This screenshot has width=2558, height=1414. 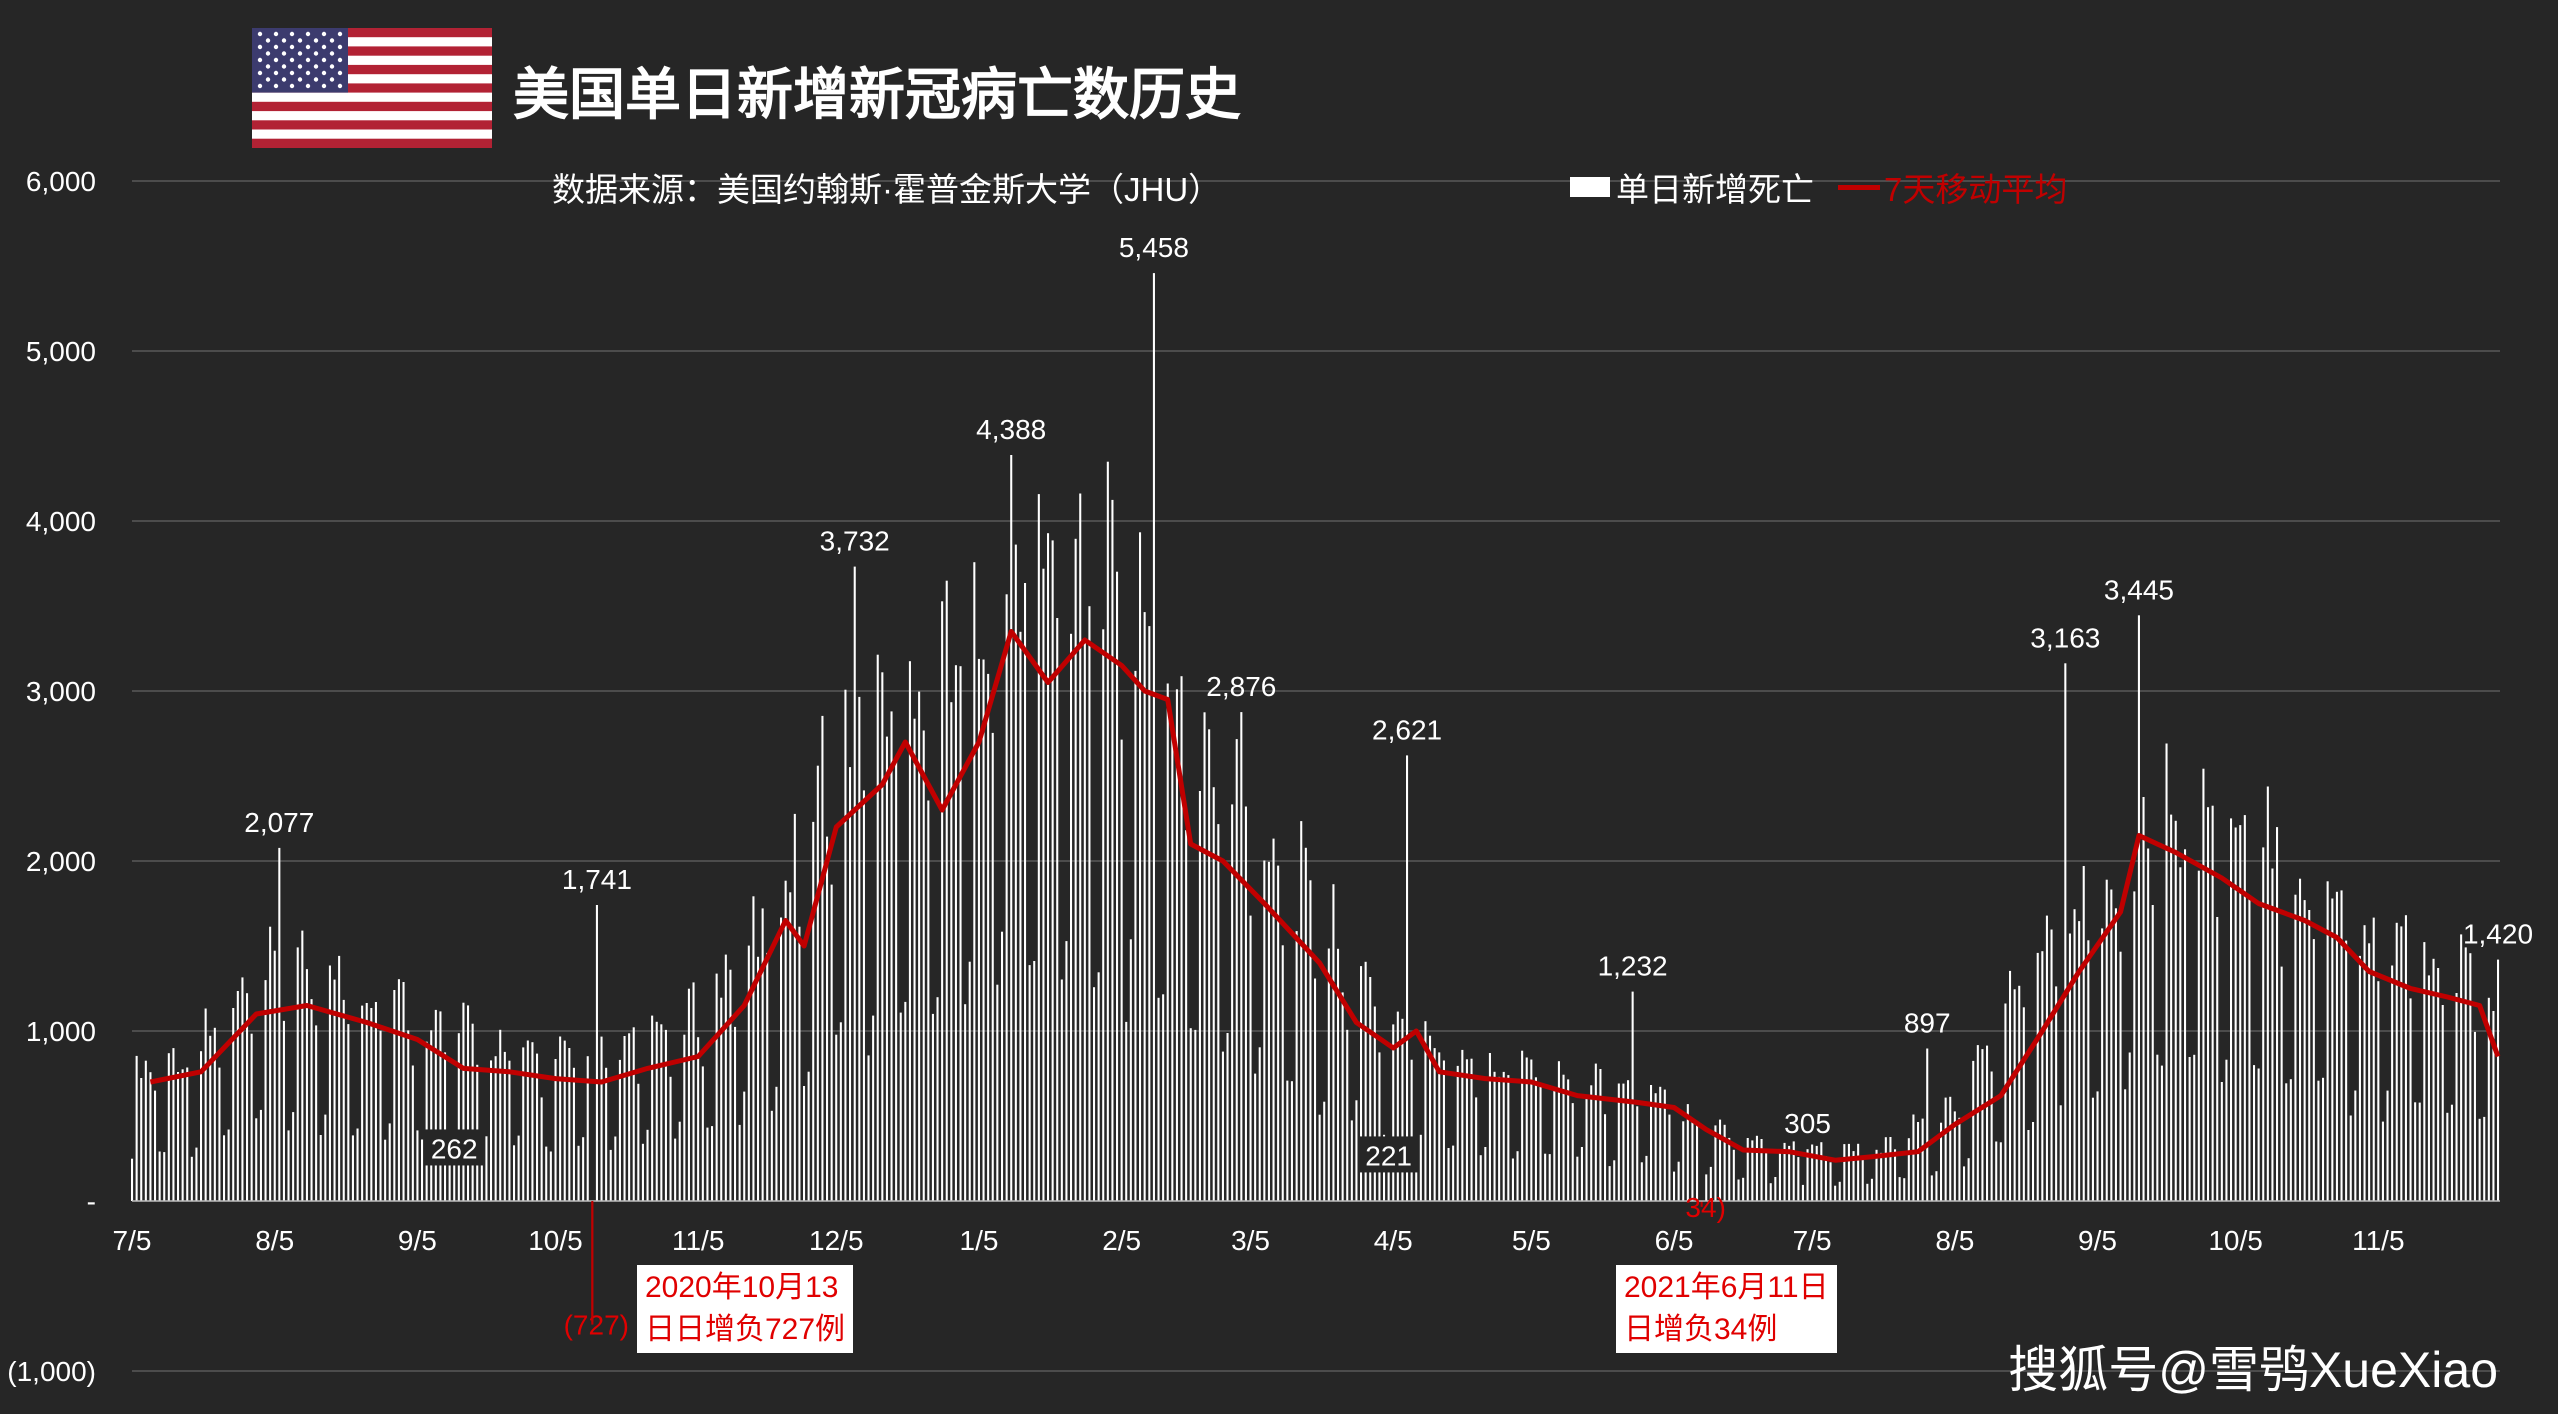 I want to click on data-label-box, so click(x=1388, y=1154).